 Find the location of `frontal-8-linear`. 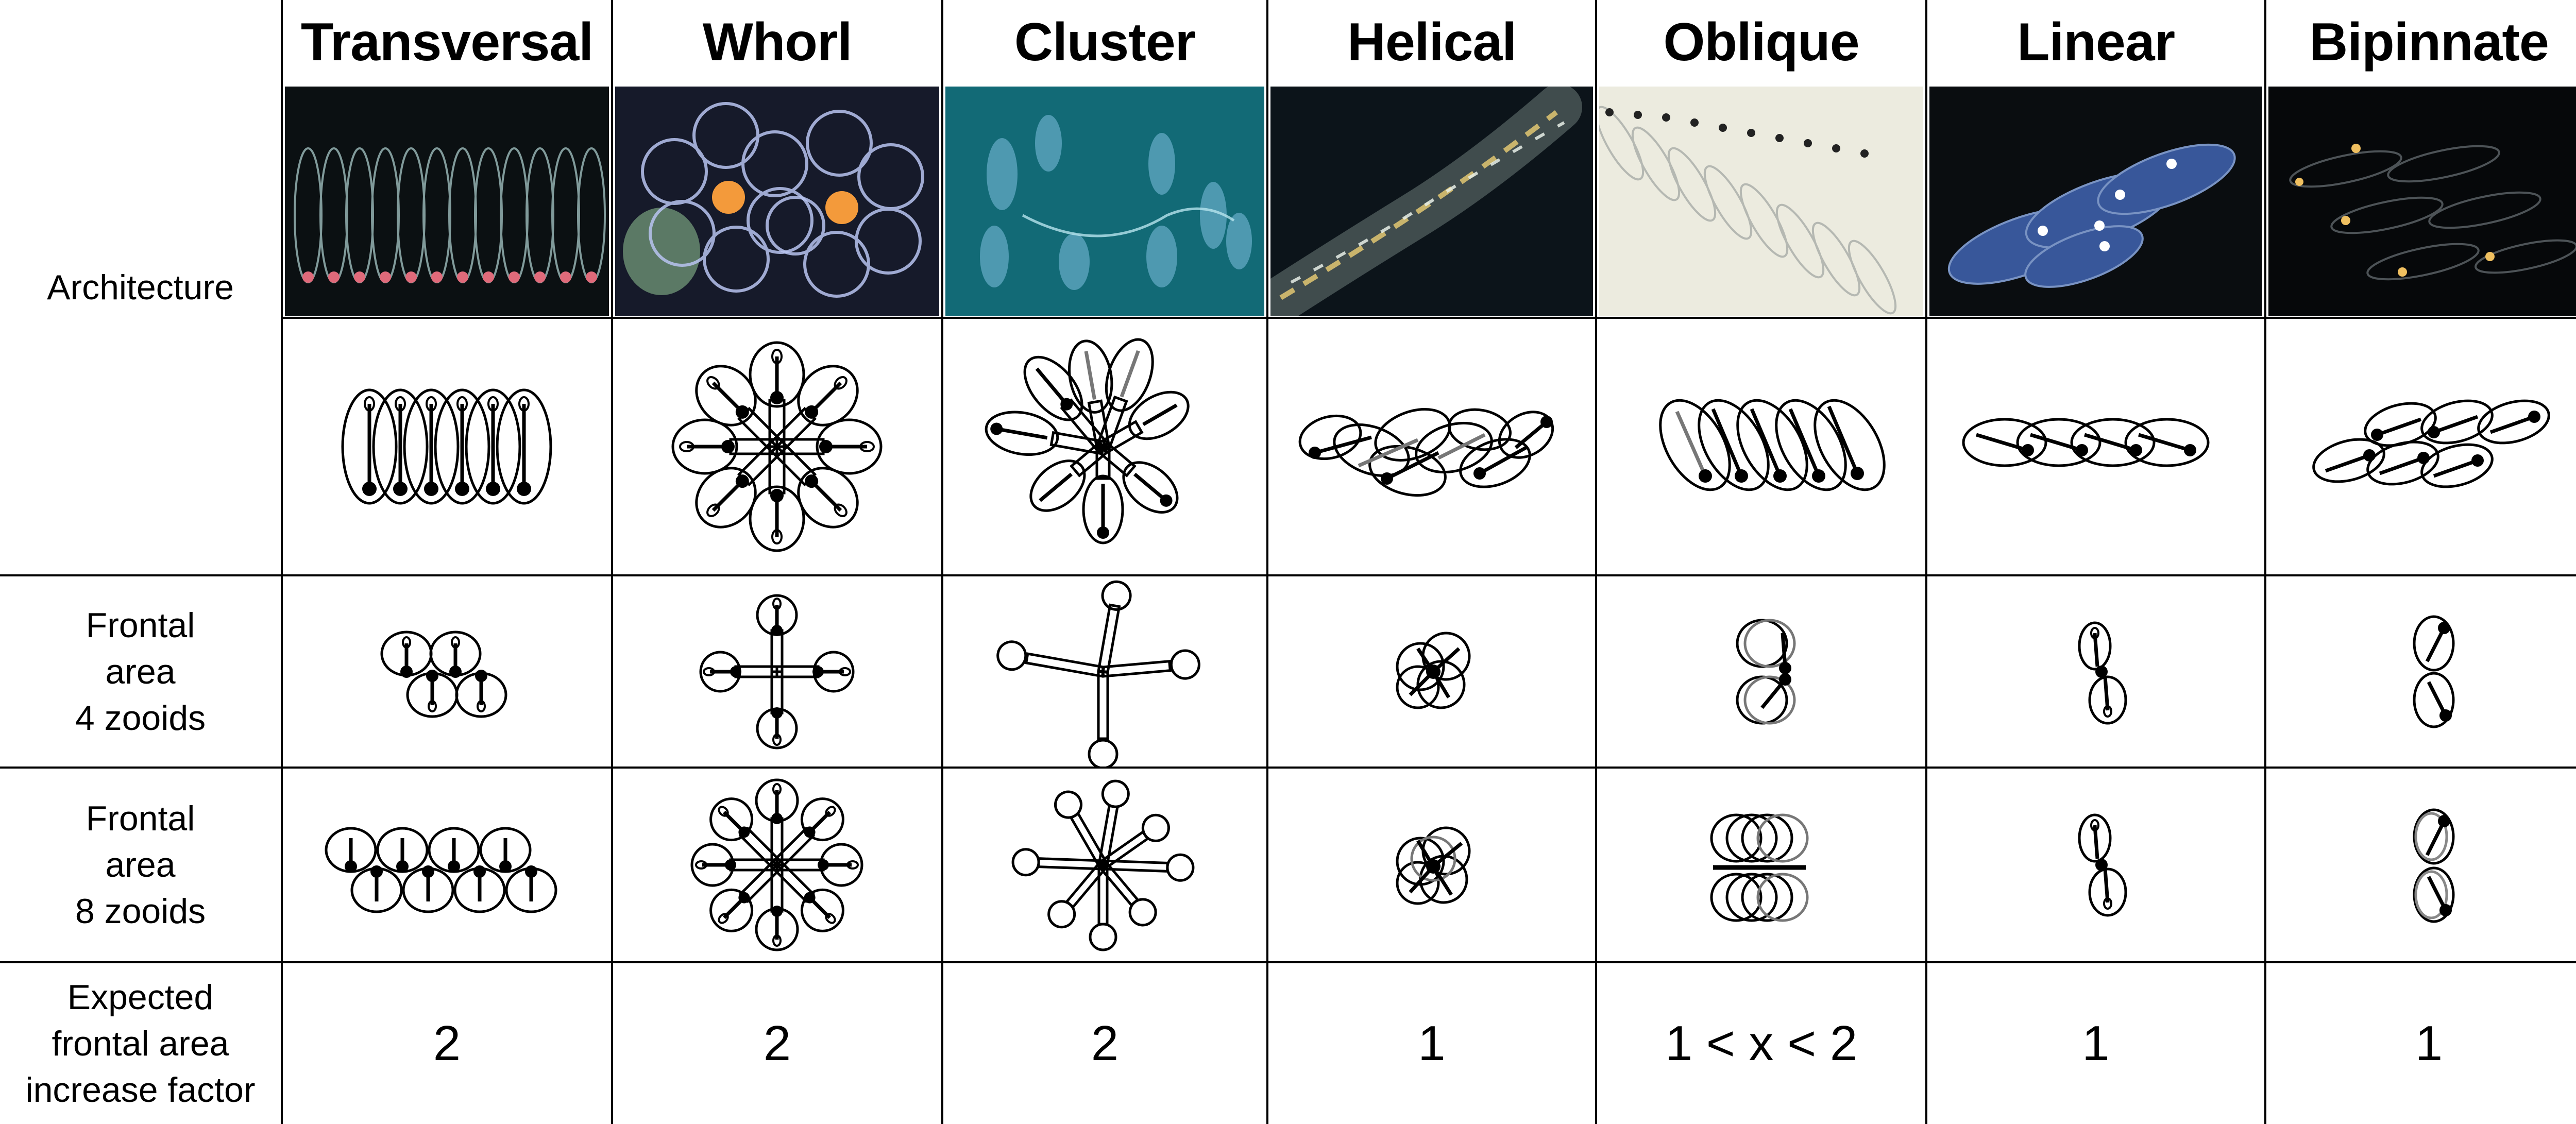

frontal-8-linear is located at coordinates (2095, 865).